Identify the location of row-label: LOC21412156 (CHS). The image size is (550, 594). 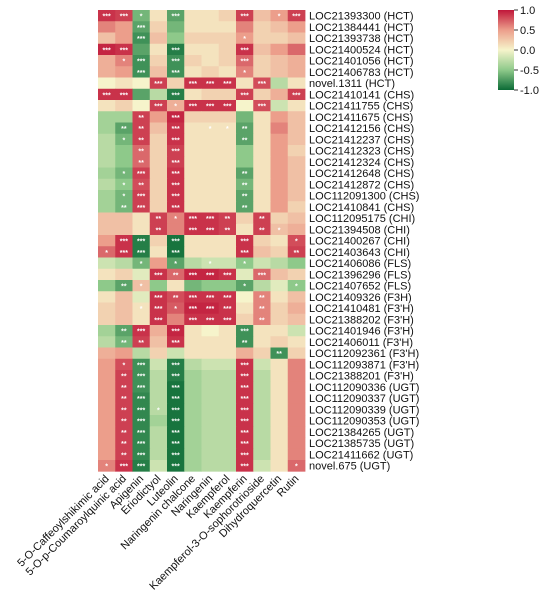
(361, 129).